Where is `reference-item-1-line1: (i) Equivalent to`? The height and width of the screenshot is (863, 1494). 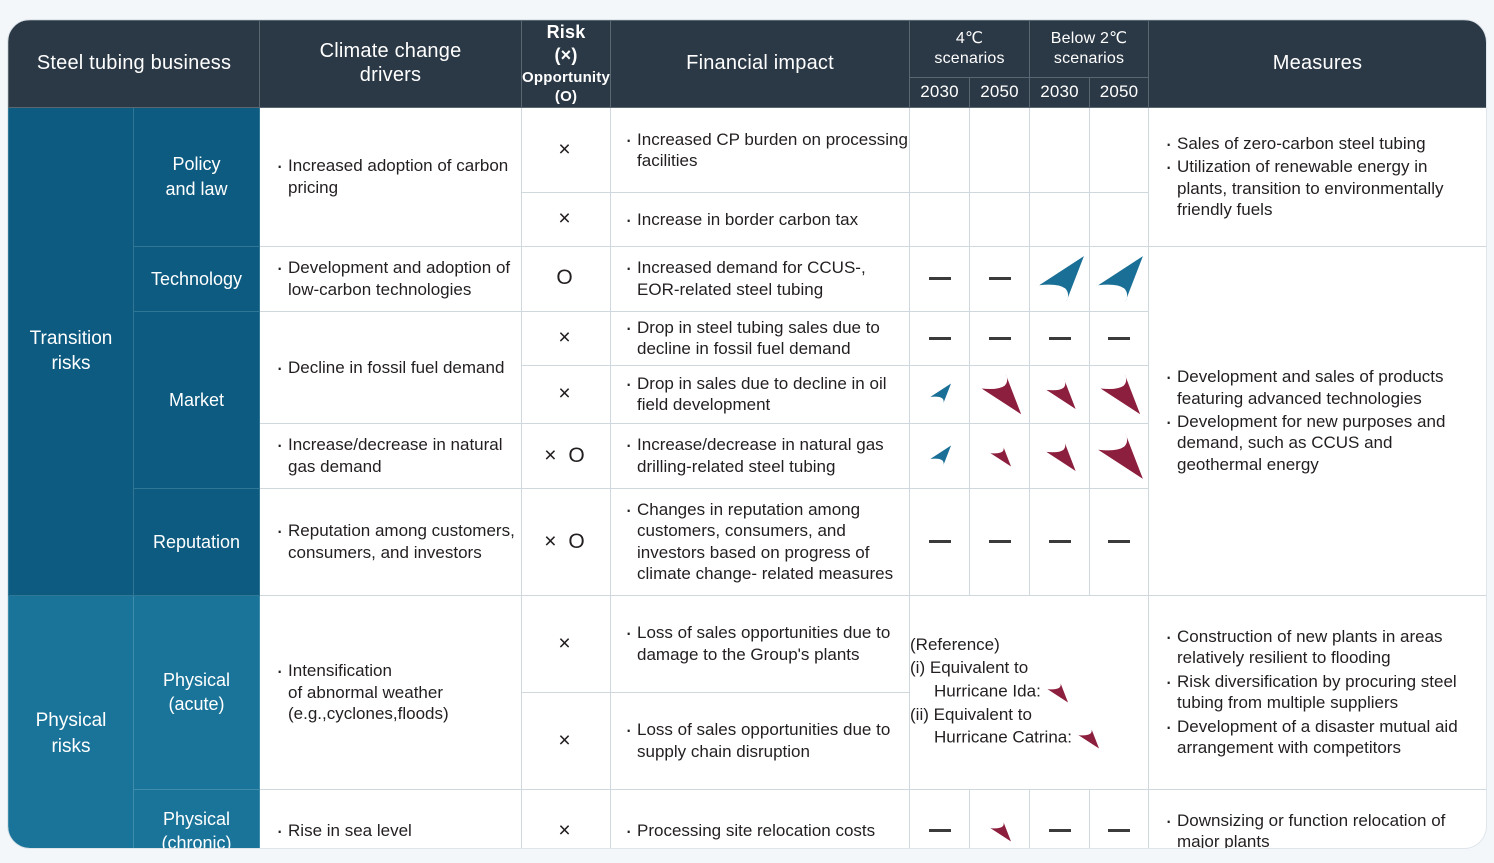
reference-item-1-line1: (i) Equivalent to is located at coordinates (1029, 668).